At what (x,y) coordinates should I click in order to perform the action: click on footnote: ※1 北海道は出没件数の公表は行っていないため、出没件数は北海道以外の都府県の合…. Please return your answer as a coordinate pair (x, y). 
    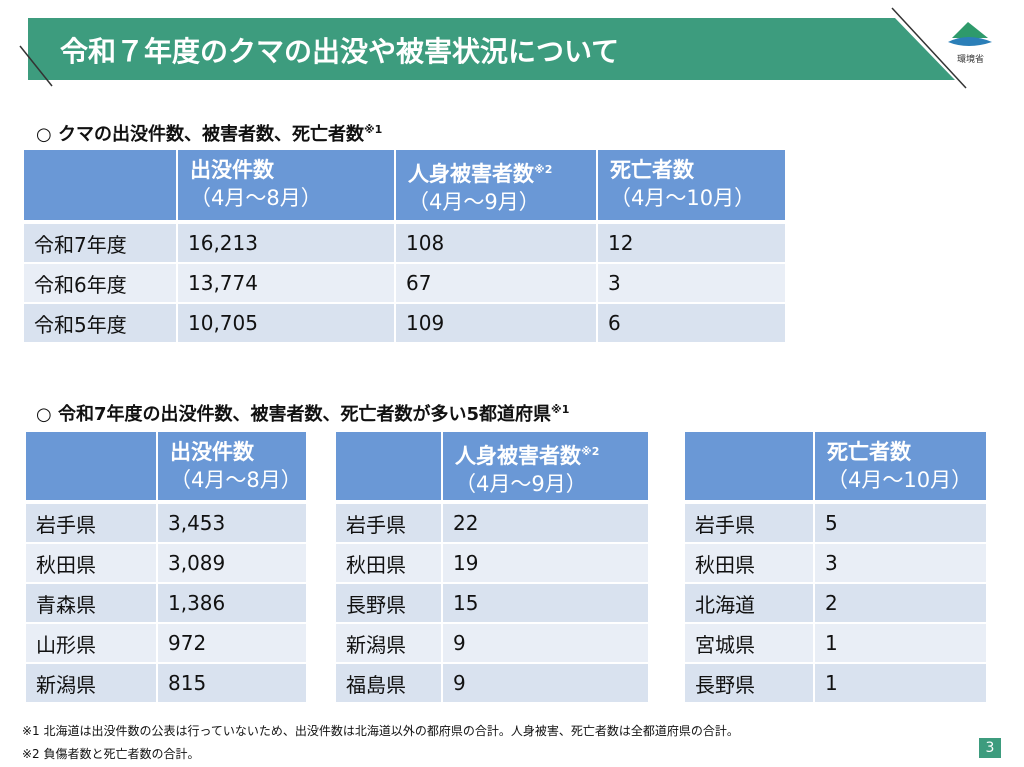
    Looking at the image, I should click on (380, 731).